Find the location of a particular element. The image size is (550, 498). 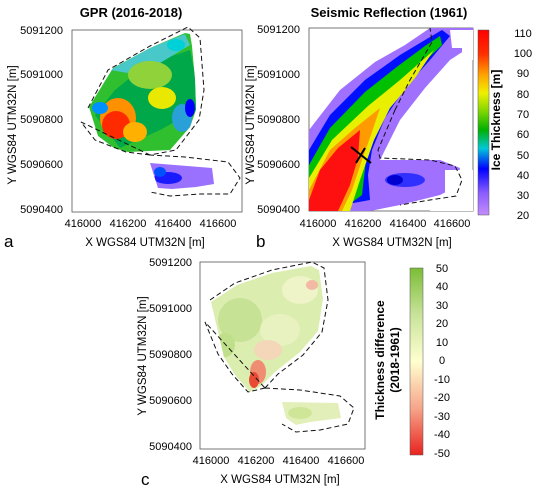

colorbar-tick: 70 is located at coordinates (523, 115).